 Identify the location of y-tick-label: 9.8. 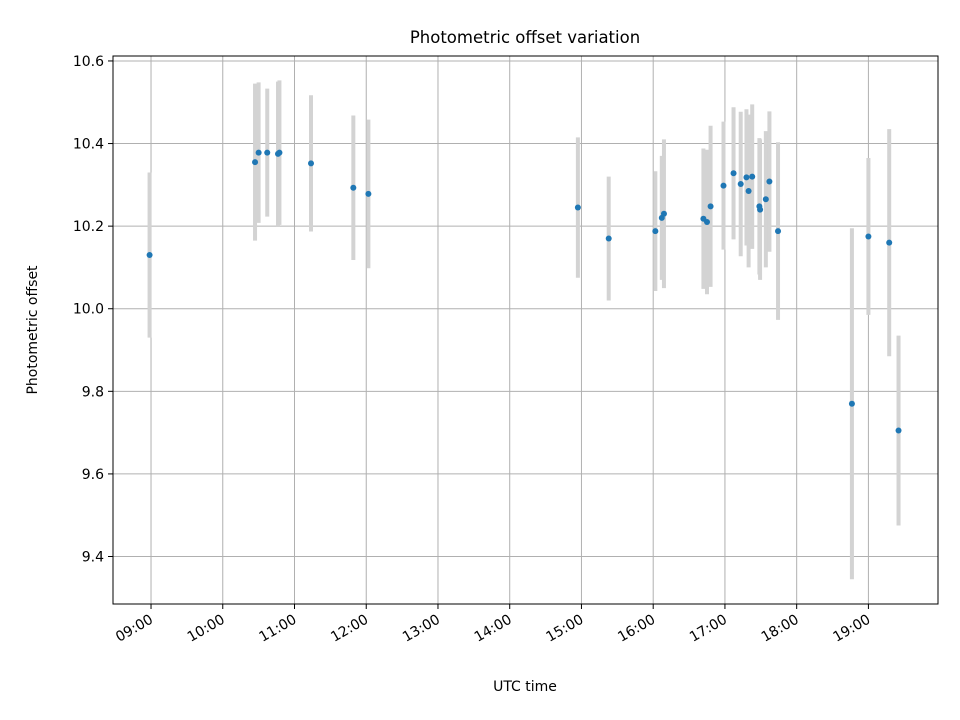
(93, 392).